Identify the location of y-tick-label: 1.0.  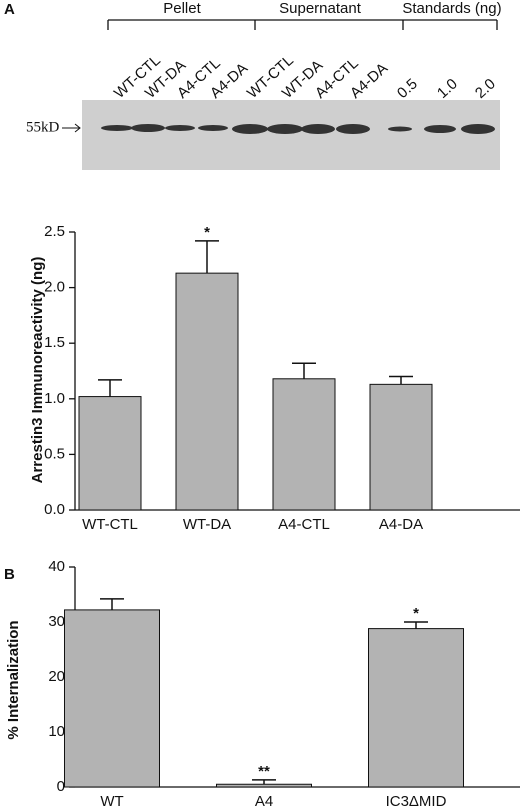
(54, 398).